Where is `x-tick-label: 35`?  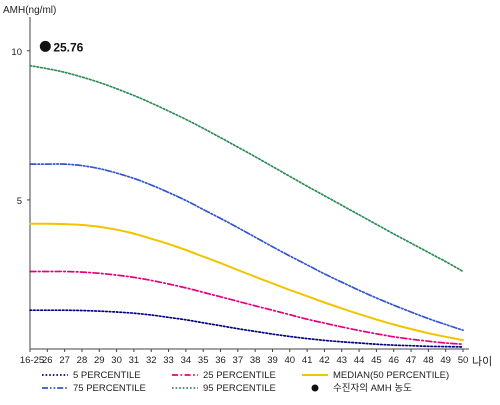 x-tick-label: 35 is located at coordinates (203, 360).